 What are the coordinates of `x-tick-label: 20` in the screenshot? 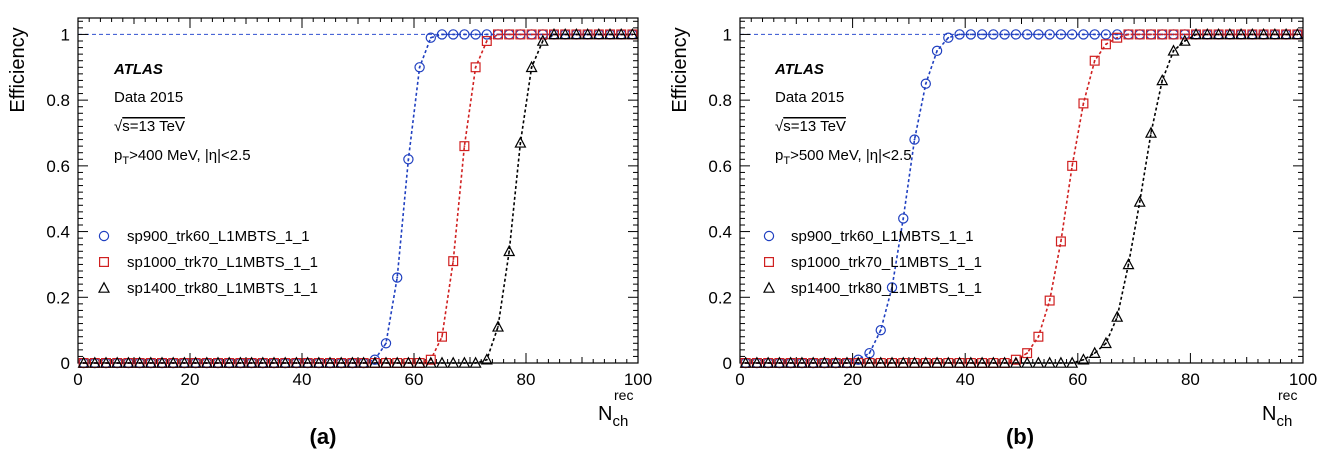 It's located at (190, 379).